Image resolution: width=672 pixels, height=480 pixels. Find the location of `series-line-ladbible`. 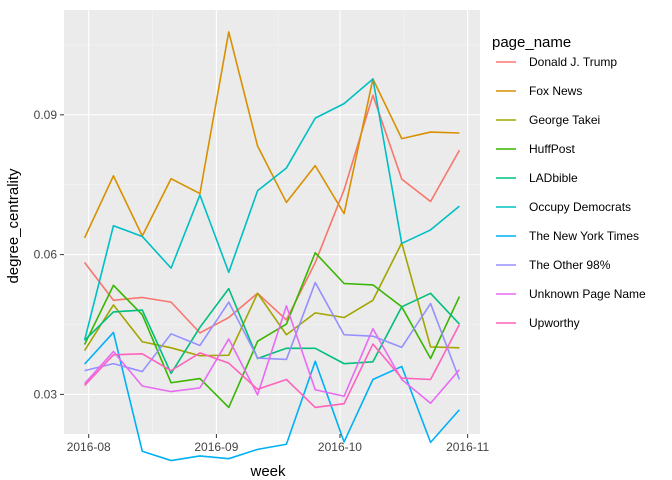

series-line-ladbible is located at coordinates (272, 331).